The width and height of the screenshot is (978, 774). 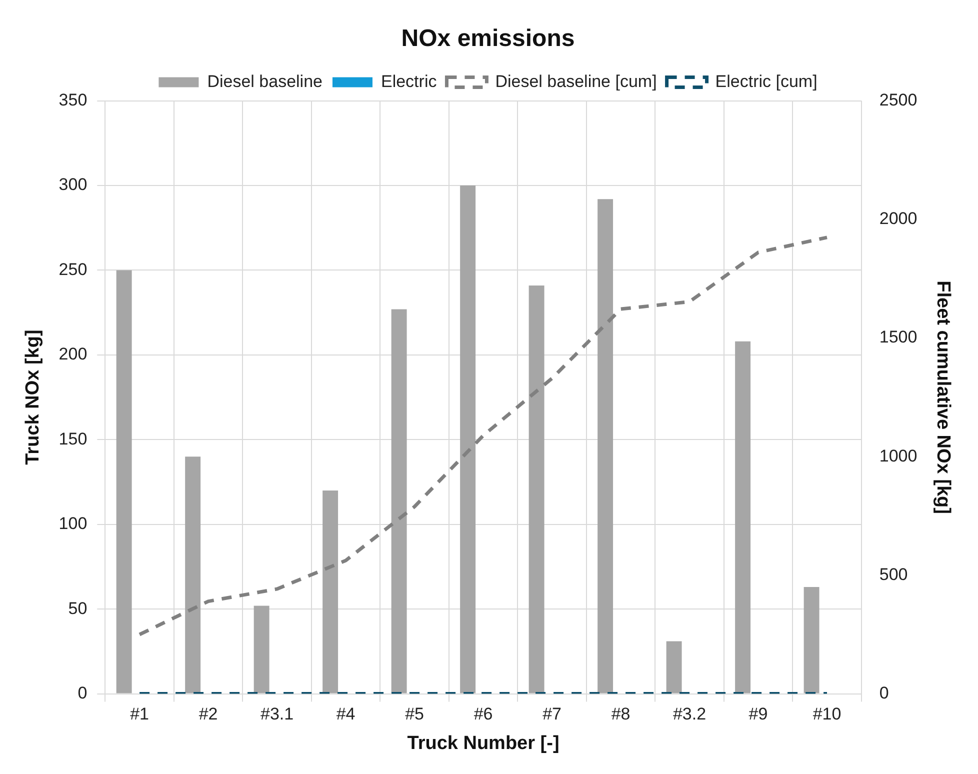 What do you see at coordinates (943, 397) in the screenshot?
I see `y2-axis-title: Fleet cumulative NOx [kg]` at bounding box center [943, 397].